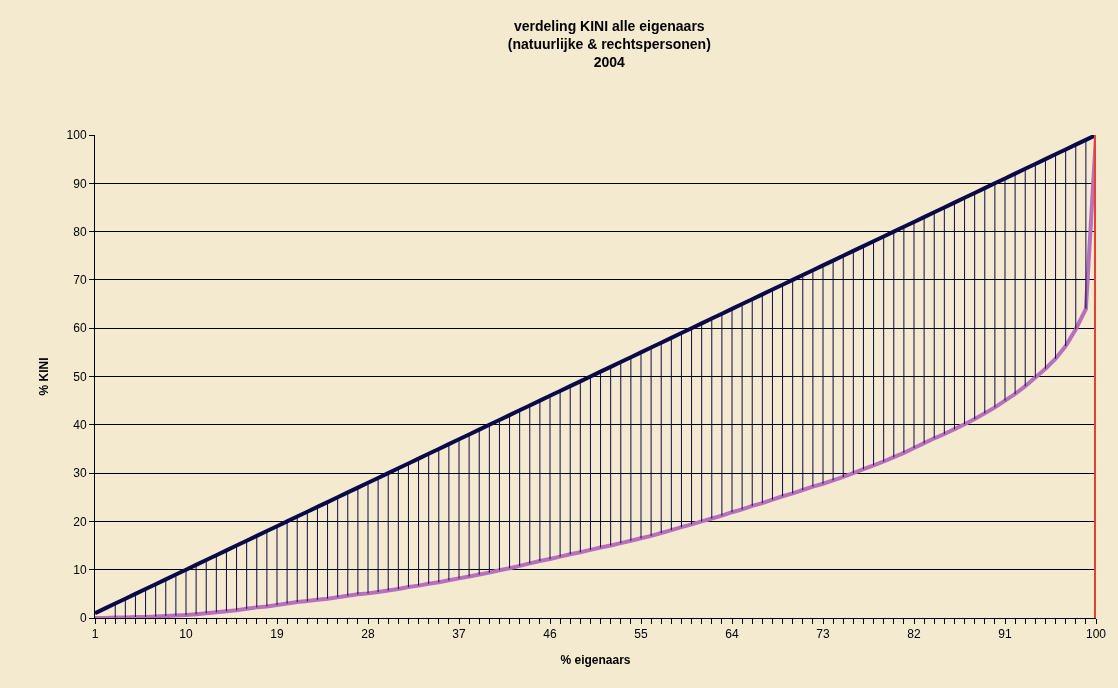 The height and width of the screenshot is (688, 1118). Describe the element at coordinates (1096, 634) in the screenshot. I see `x-tick-label: 100` at that location.